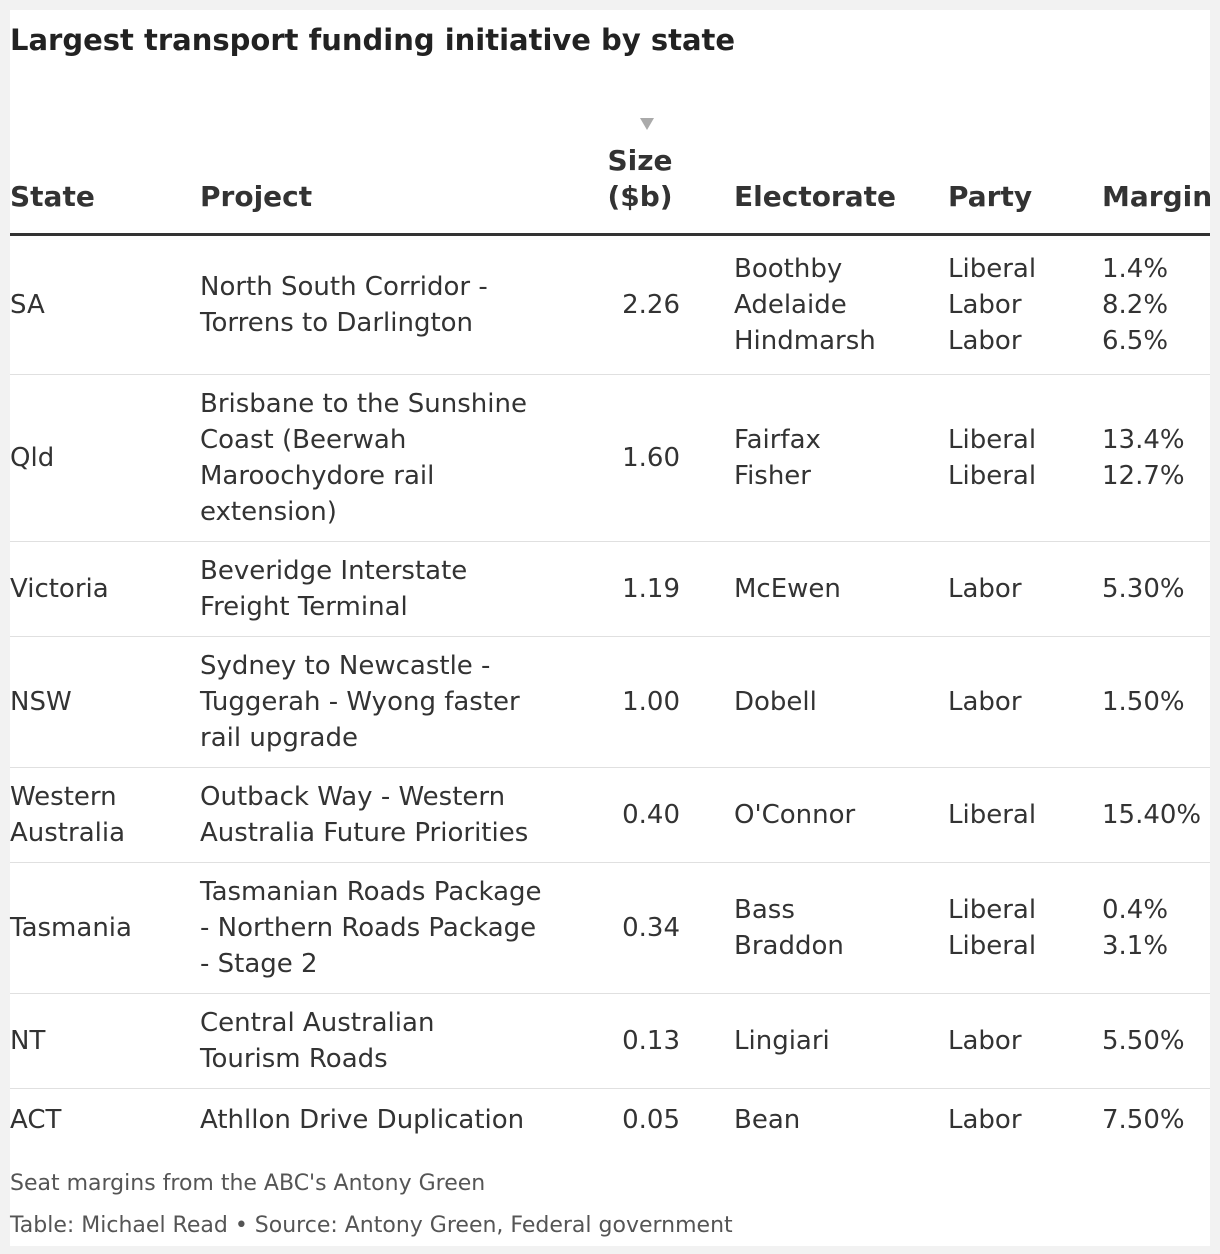 Image resolution: width=1220 pixels, height=1254 pixels. Describe the element at coordinates (836, 458) in the screenshot. I see `cell-electorate: Fairfax Fisher` at that location.